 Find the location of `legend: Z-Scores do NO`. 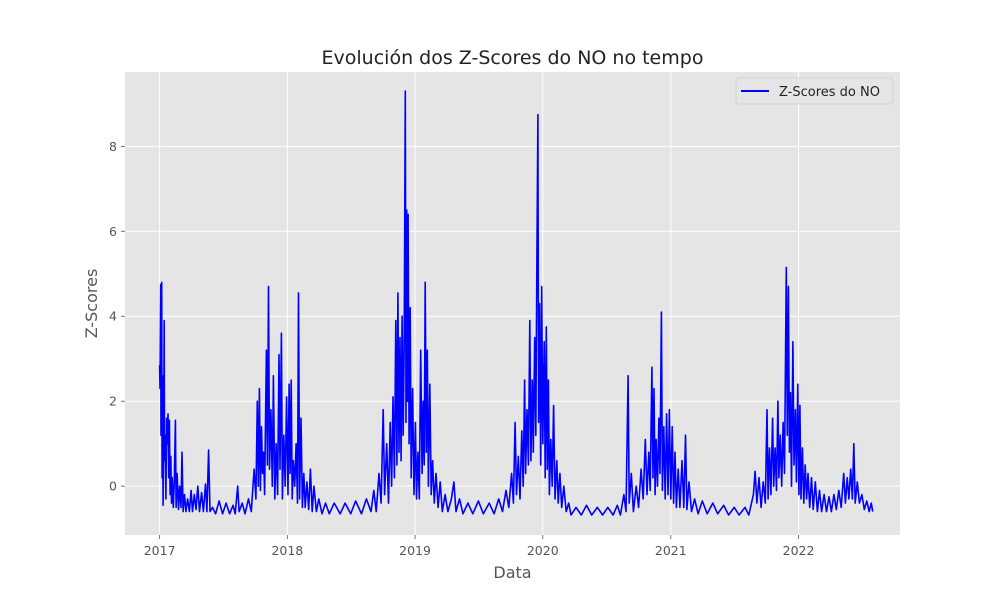

legend: Z-Scores do NO is located at coordinates (814, 91).